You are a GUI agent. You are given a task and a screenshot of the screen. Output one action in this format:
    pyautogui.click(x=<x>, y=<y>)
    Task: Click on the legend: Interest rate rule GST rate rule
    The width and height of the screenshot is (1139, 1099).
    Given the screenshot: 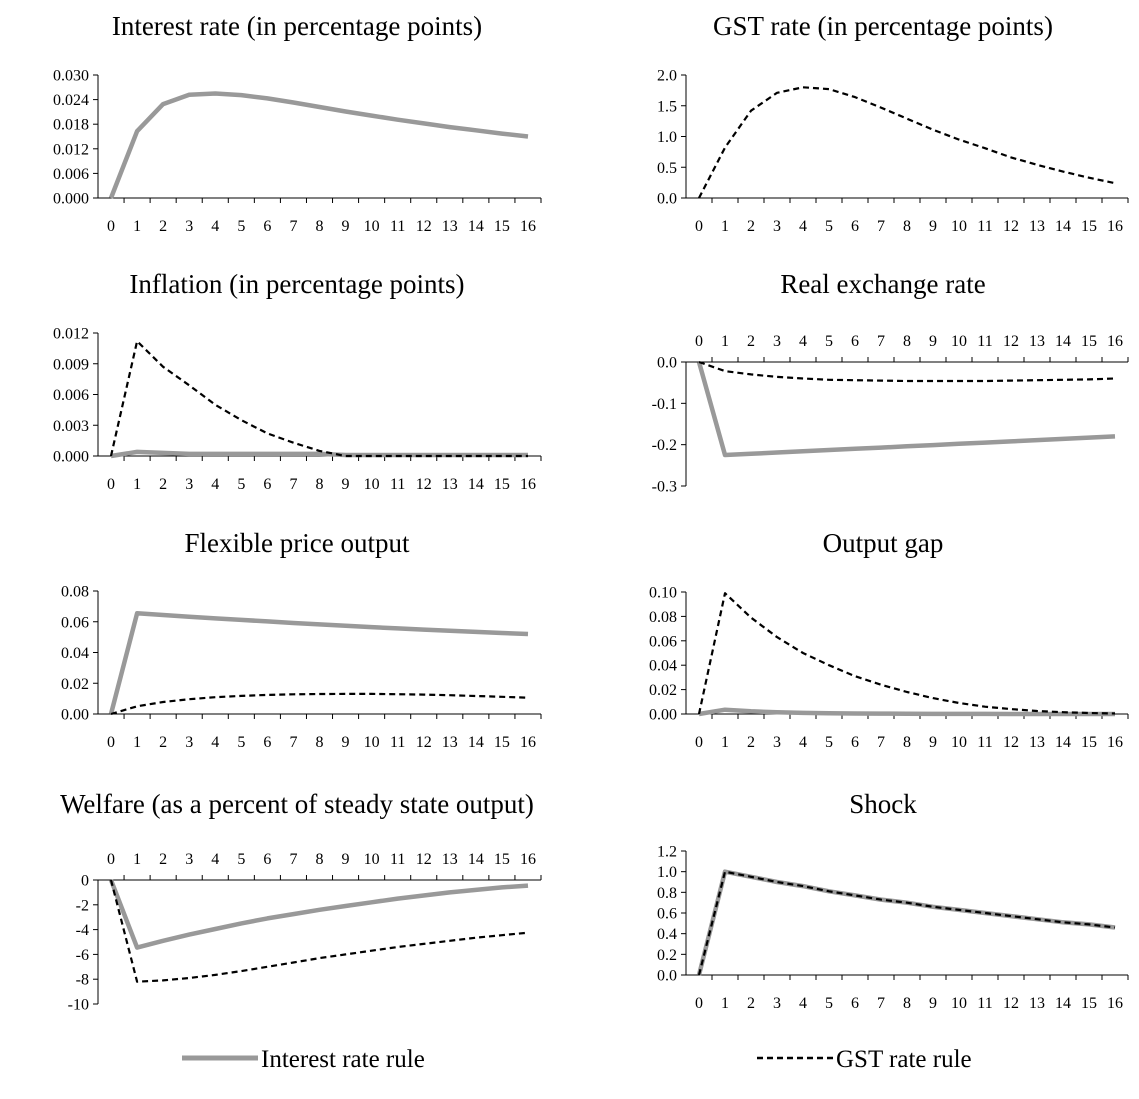 What is the action you would take?
    pyautogui.click(x=577, y=1059)
    